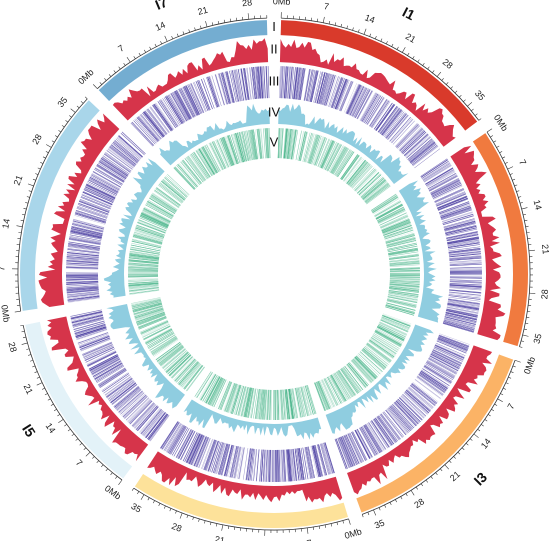  Describe the element at coordinates (510, 406) in the screenshot. I see `tick-label-i3: 7` at that location.